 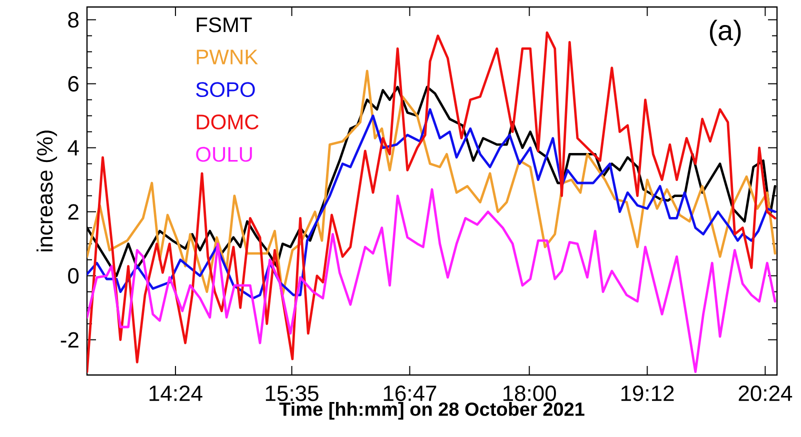 What do you see at coordinates (225, 90) in the screenshot?
I see `text: SOPO` at bounding box center [225, 90].